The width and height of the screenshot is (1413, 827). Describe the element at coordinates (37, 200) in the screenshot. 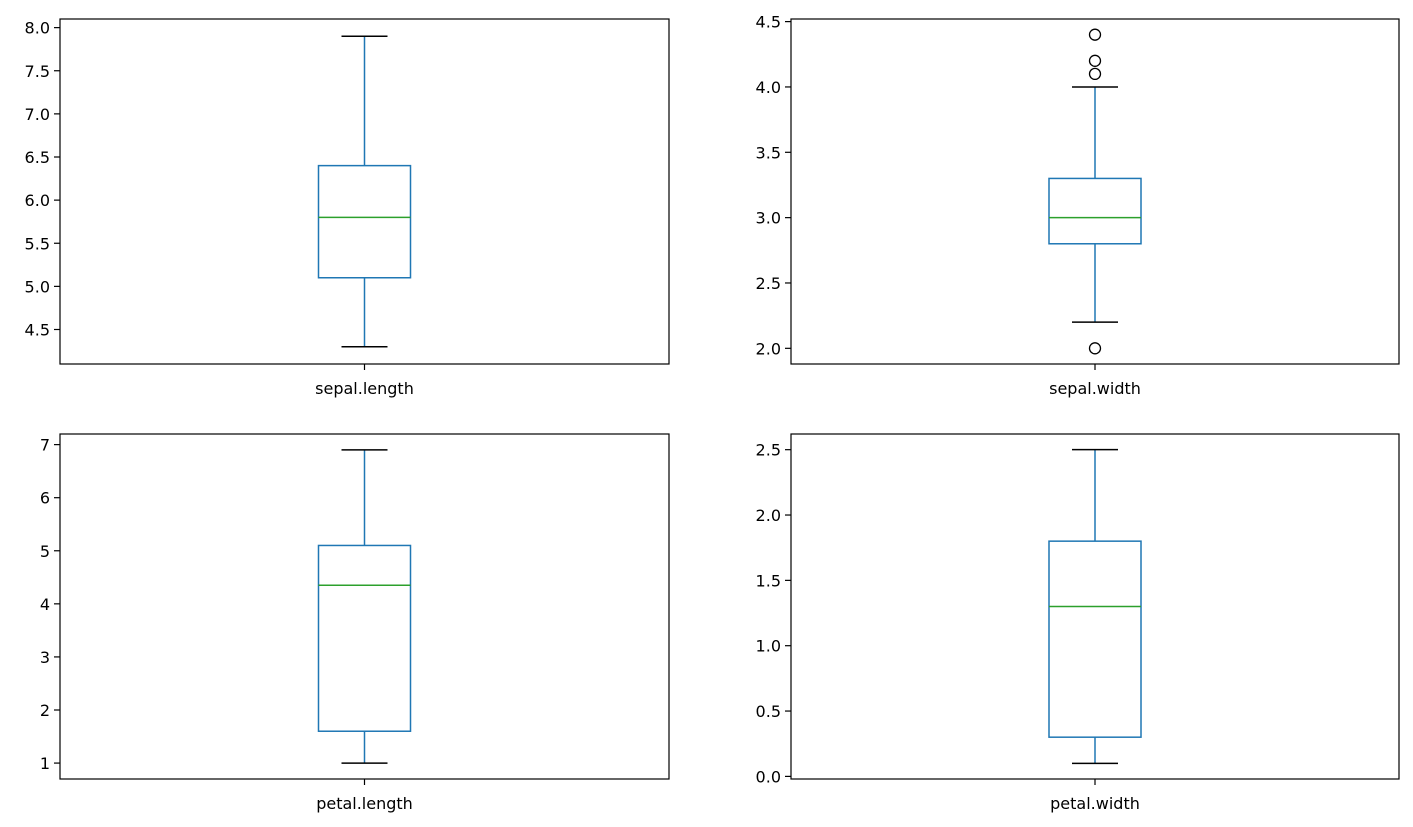

I see `y-tick-label: 6.0` at that location.